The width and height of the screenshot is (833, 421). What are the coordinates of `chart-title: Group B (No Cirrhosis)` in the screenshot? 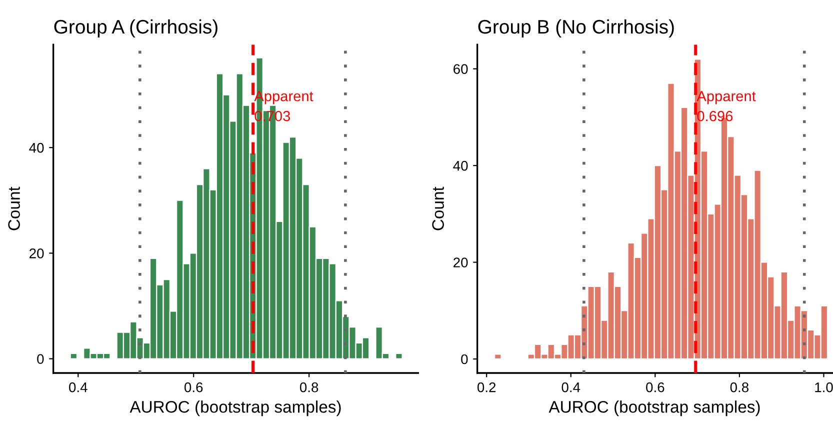 It's located at (576, 28).